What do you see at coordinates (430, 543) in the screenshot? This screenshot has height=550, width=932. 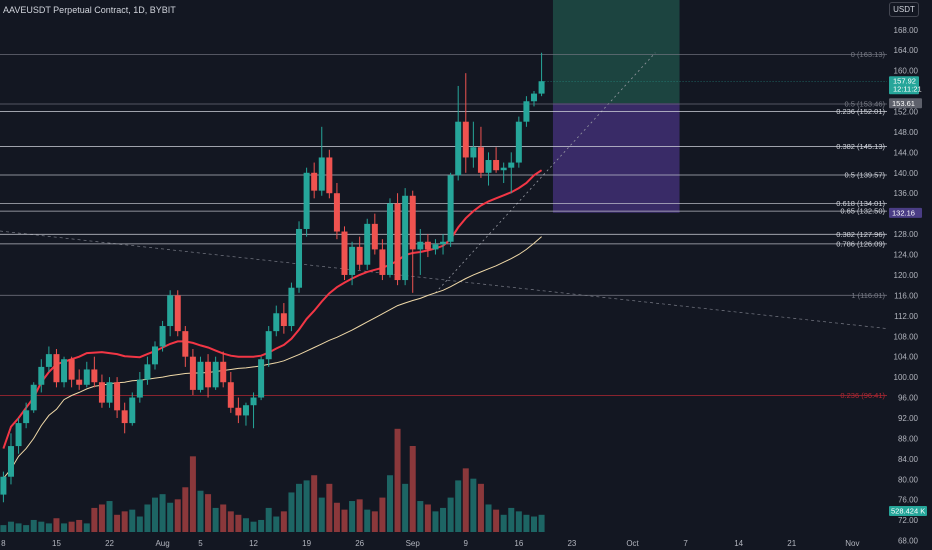 I see `time-axis: 8 15 22 Aug 5 12 19 26 Sep 9 16 23 Oct 7 14 21 Nov` at bounding box center [430, 543].